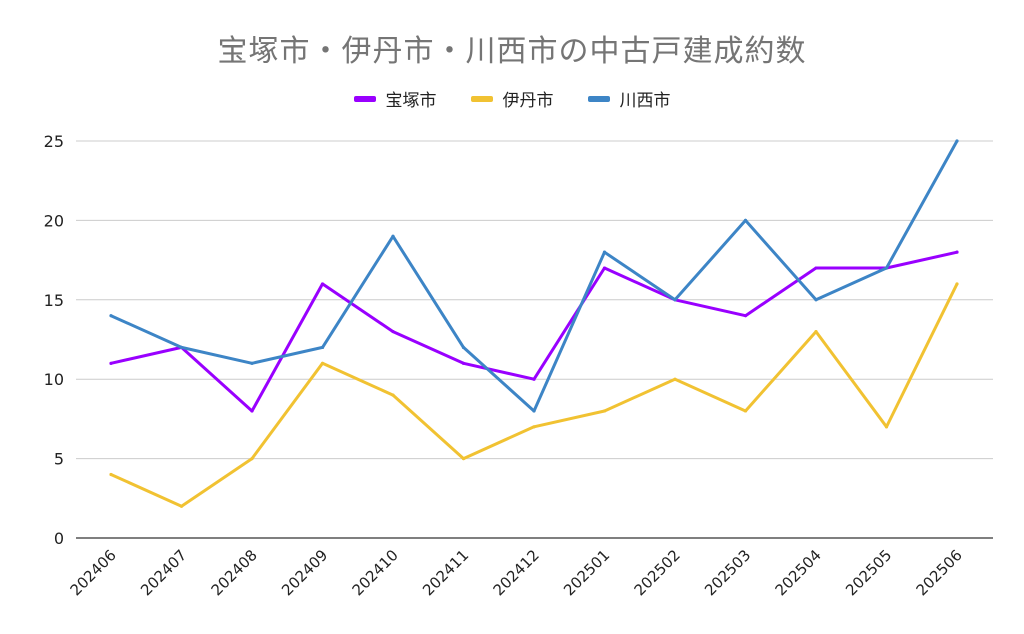 The height and width of the screenshot is (634, 1024). Describe the element at coordinates (645, 101) in the screenshot. I see `legend-label-2: 川西市` at that location.